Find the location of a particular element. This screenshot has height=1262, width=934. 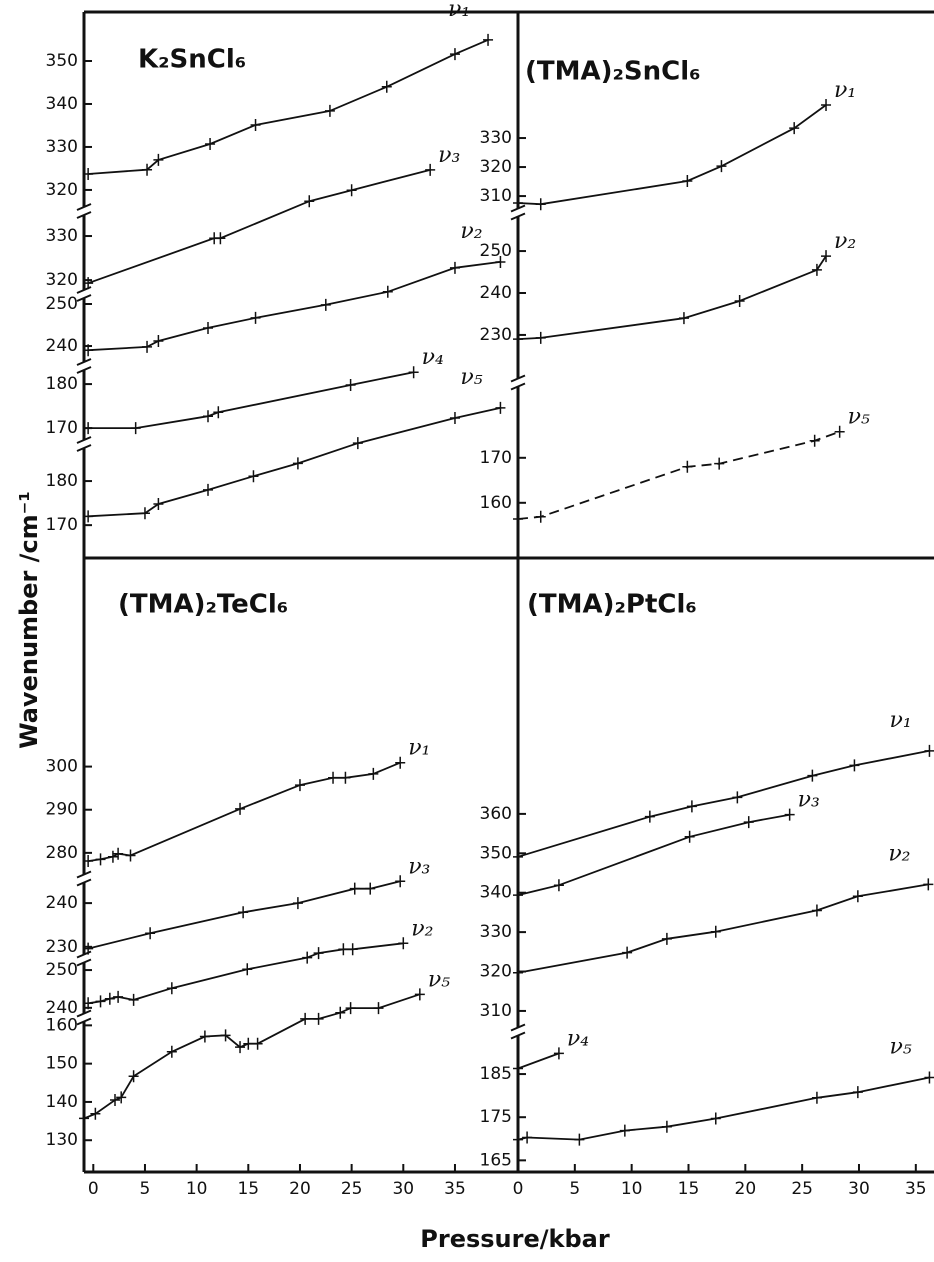

x-tick-label: 10 is located at coordinates (197, 1189).